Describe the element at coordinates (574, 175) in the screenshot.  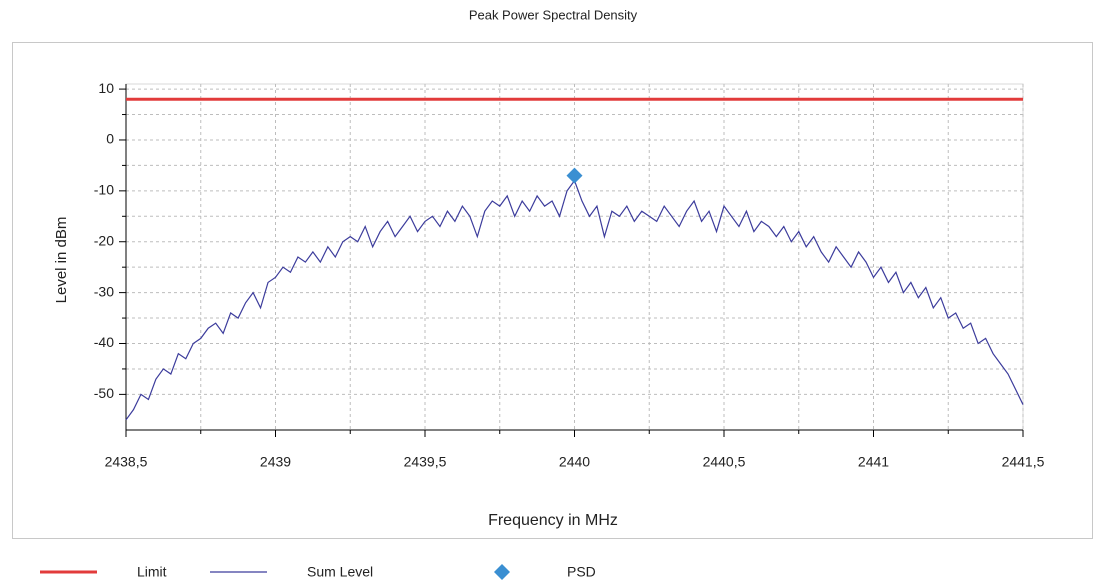
I see `psd-marker` at that location.